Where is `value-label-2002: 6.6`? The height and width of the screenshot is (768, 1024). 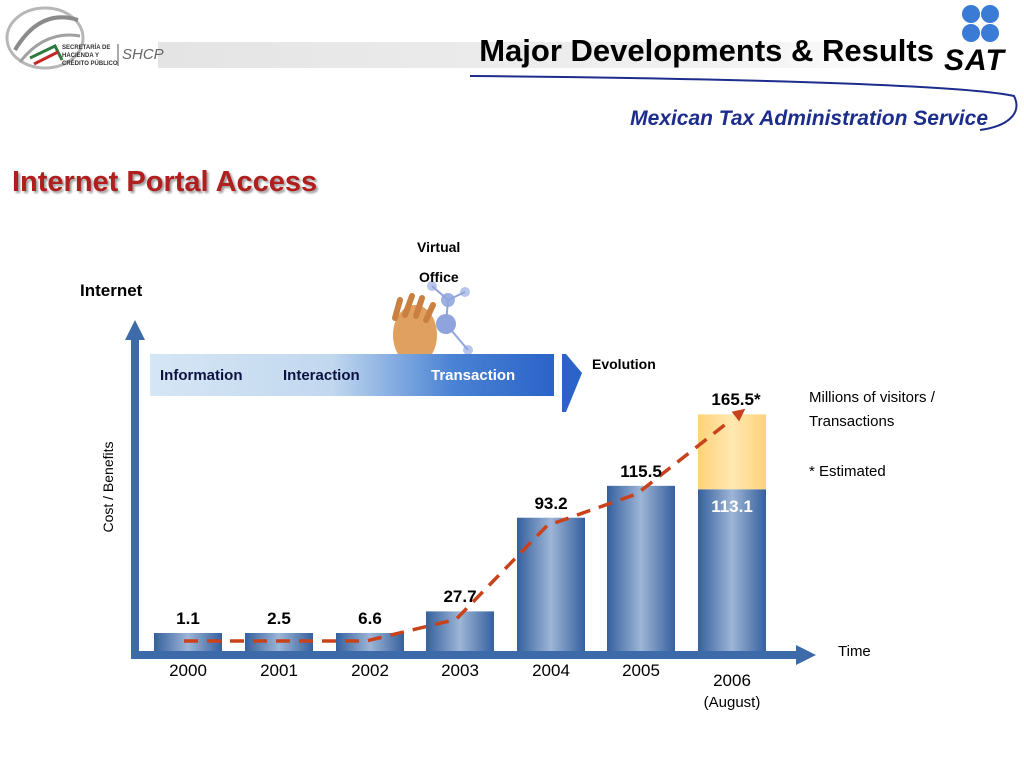 value-label-2002: 6.6 is located at coordinates (370, 618).